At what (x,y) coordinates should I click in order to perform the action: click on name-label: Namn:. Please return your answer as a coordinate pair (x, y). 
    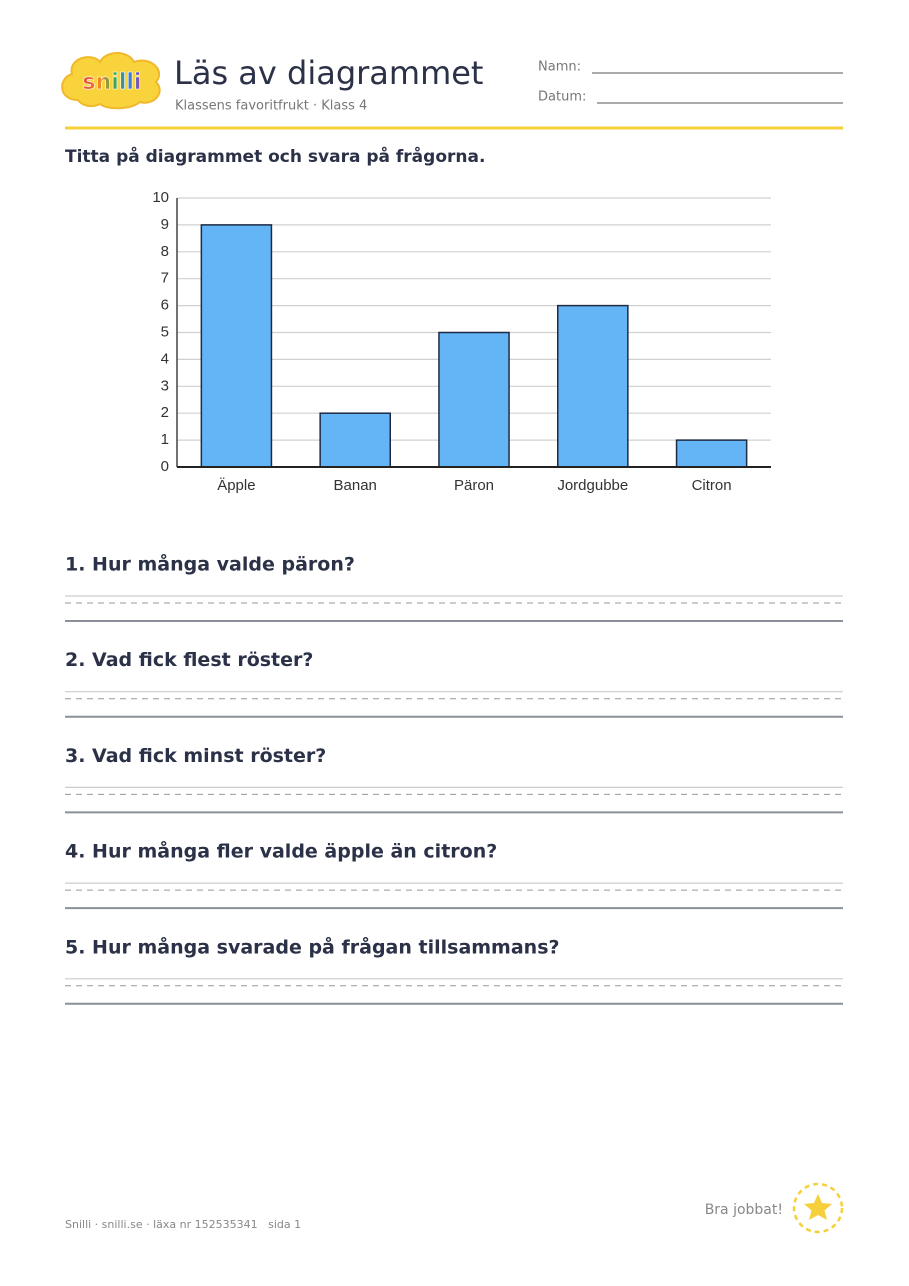
    Looking at the image, I should click on (559, 67).